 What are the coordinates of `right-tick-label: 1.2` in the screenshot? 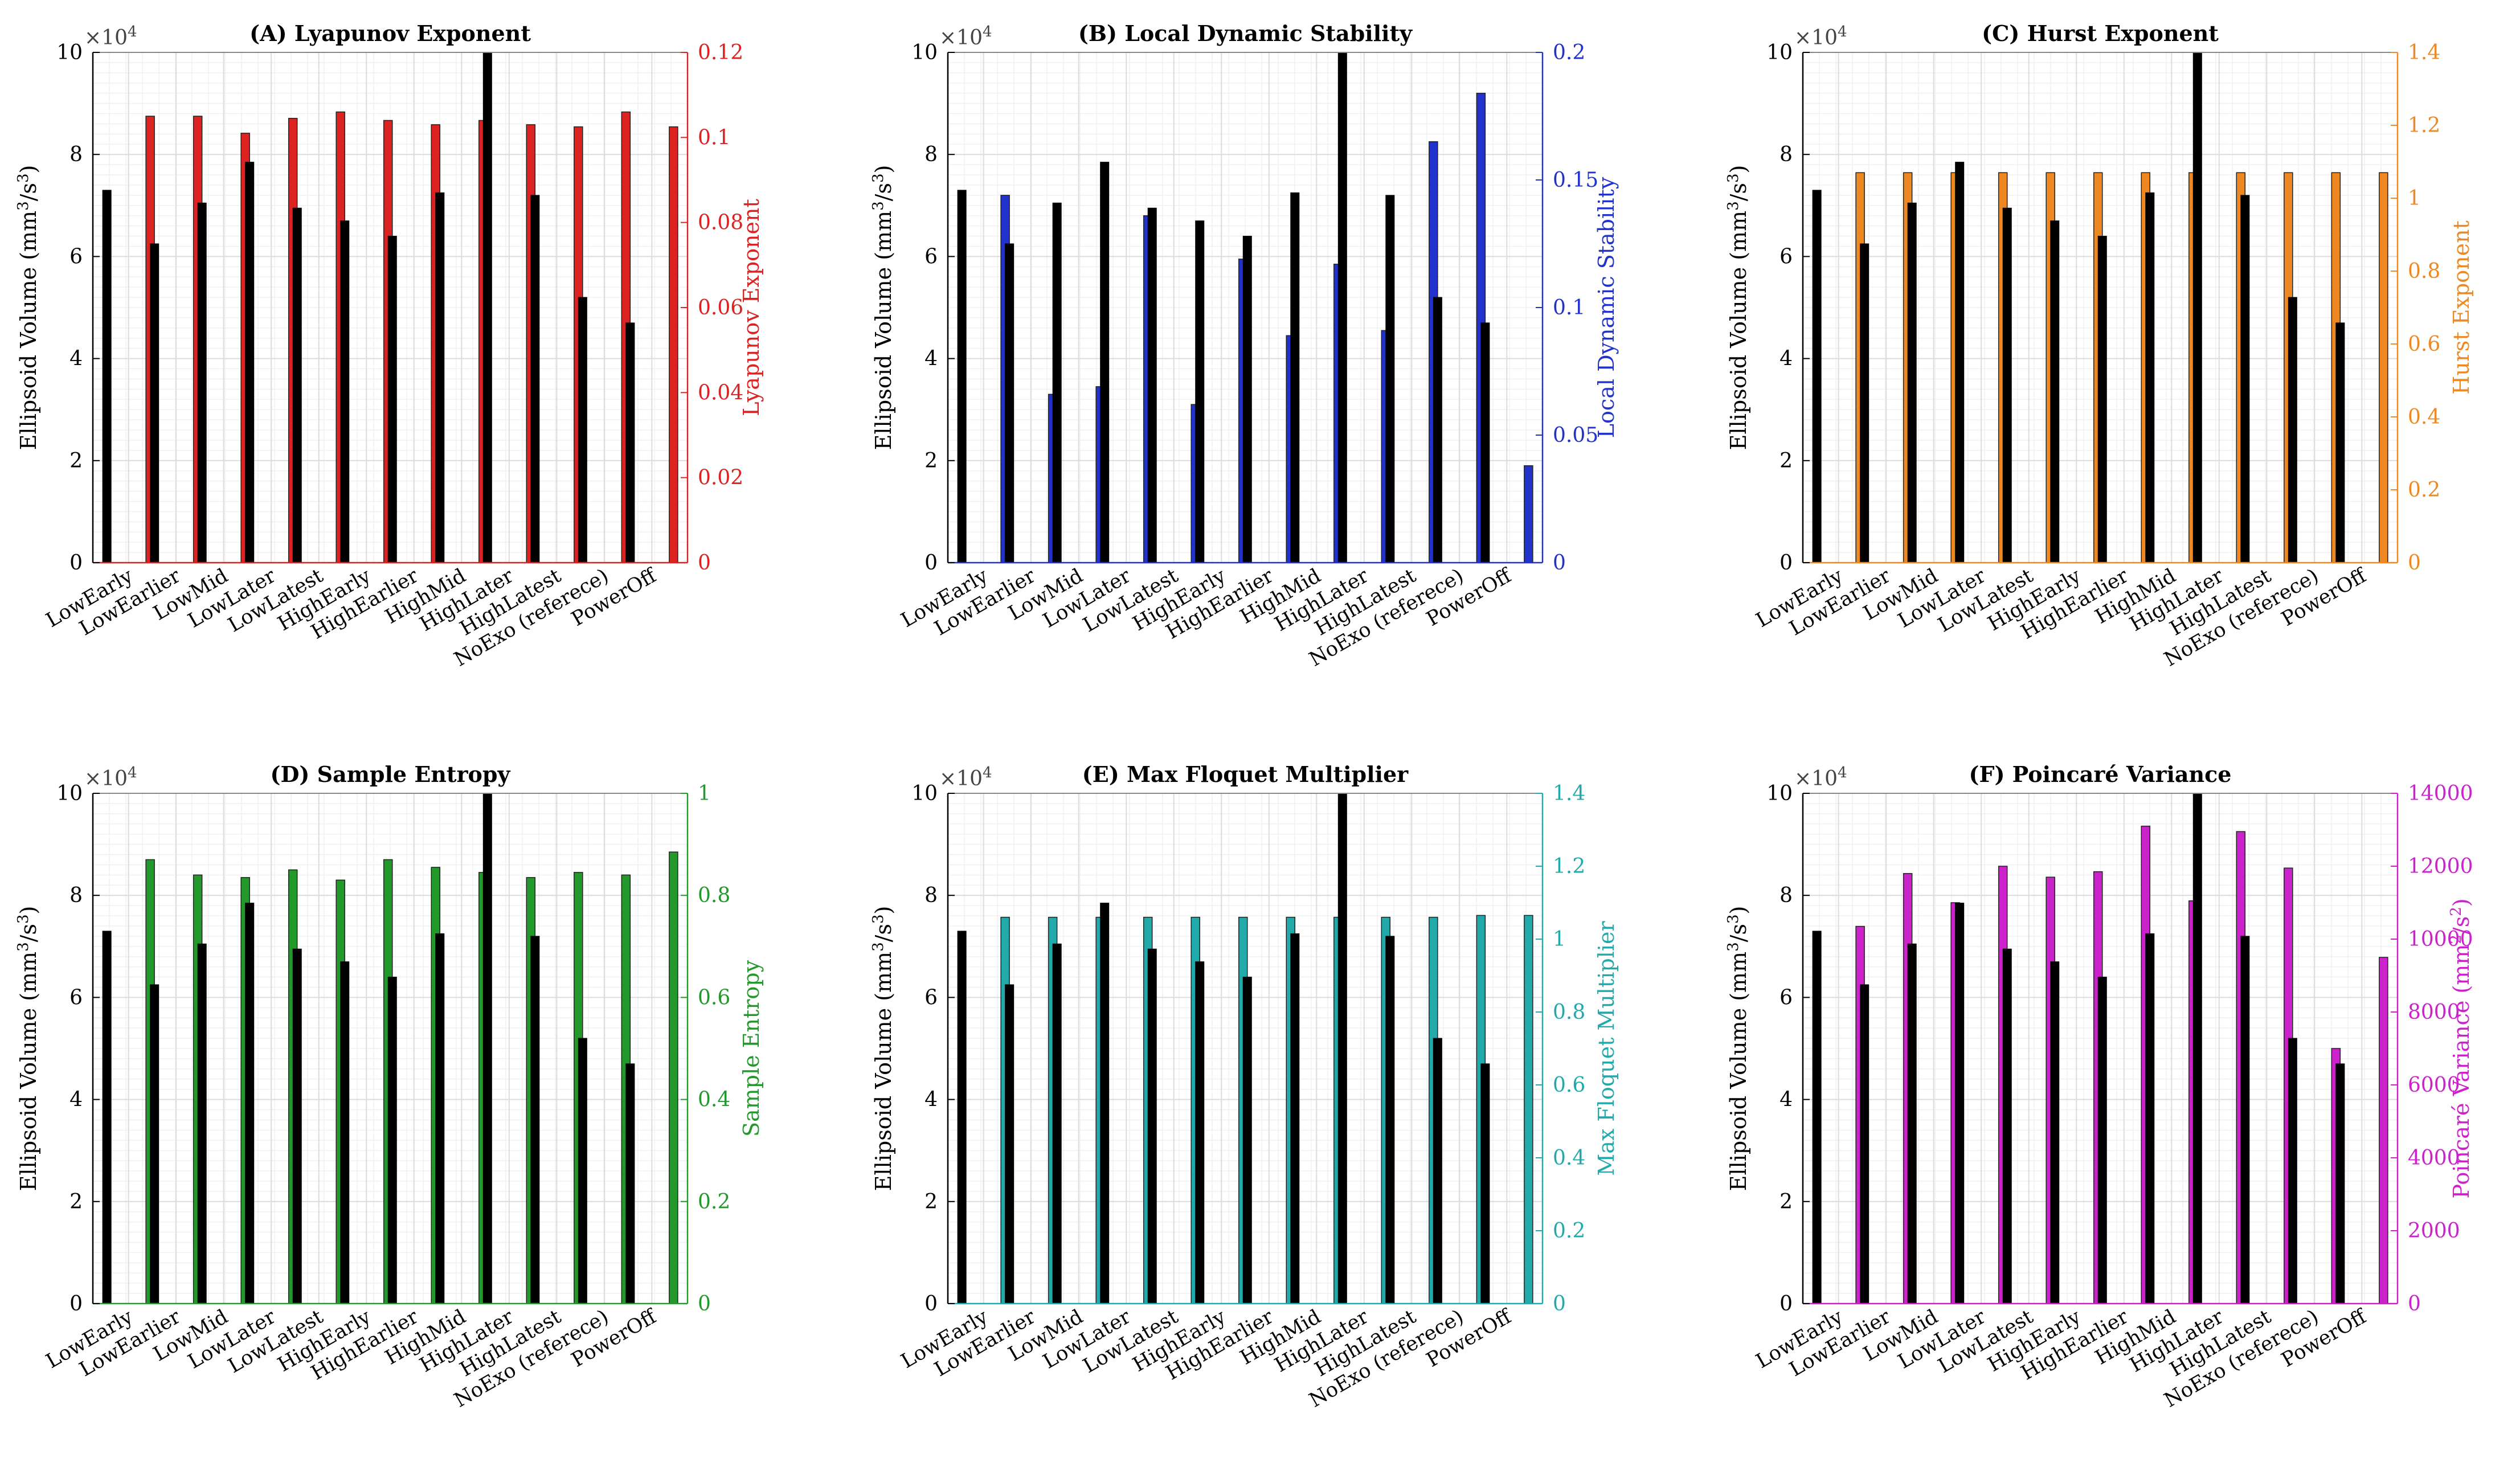 It's located at (1569, 867).